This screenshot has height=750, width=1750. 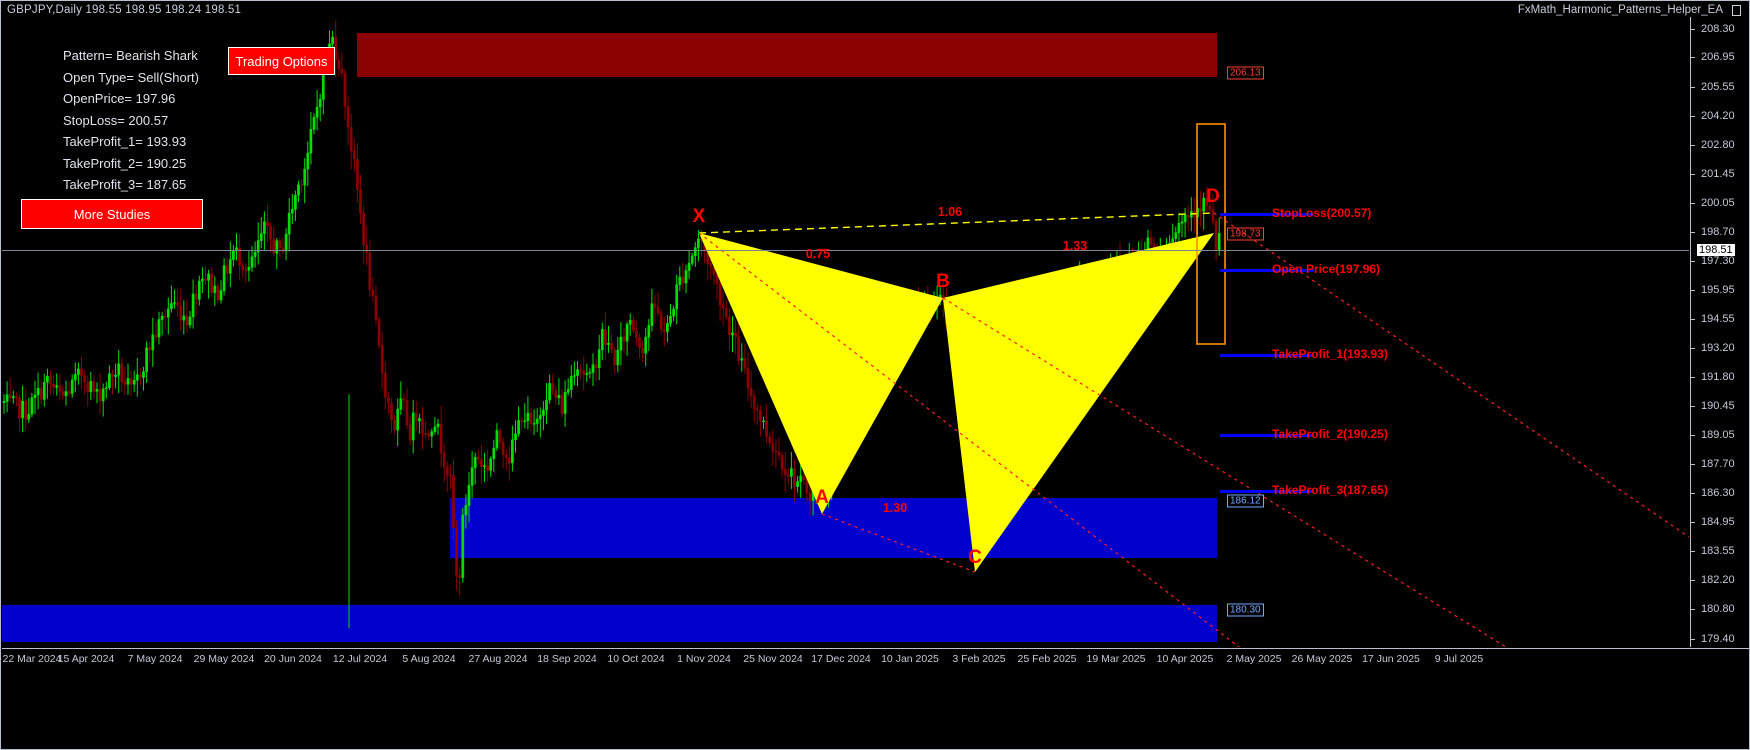 I want to click on ratio-label-ac: 1.30, so click(x=895, y=508).